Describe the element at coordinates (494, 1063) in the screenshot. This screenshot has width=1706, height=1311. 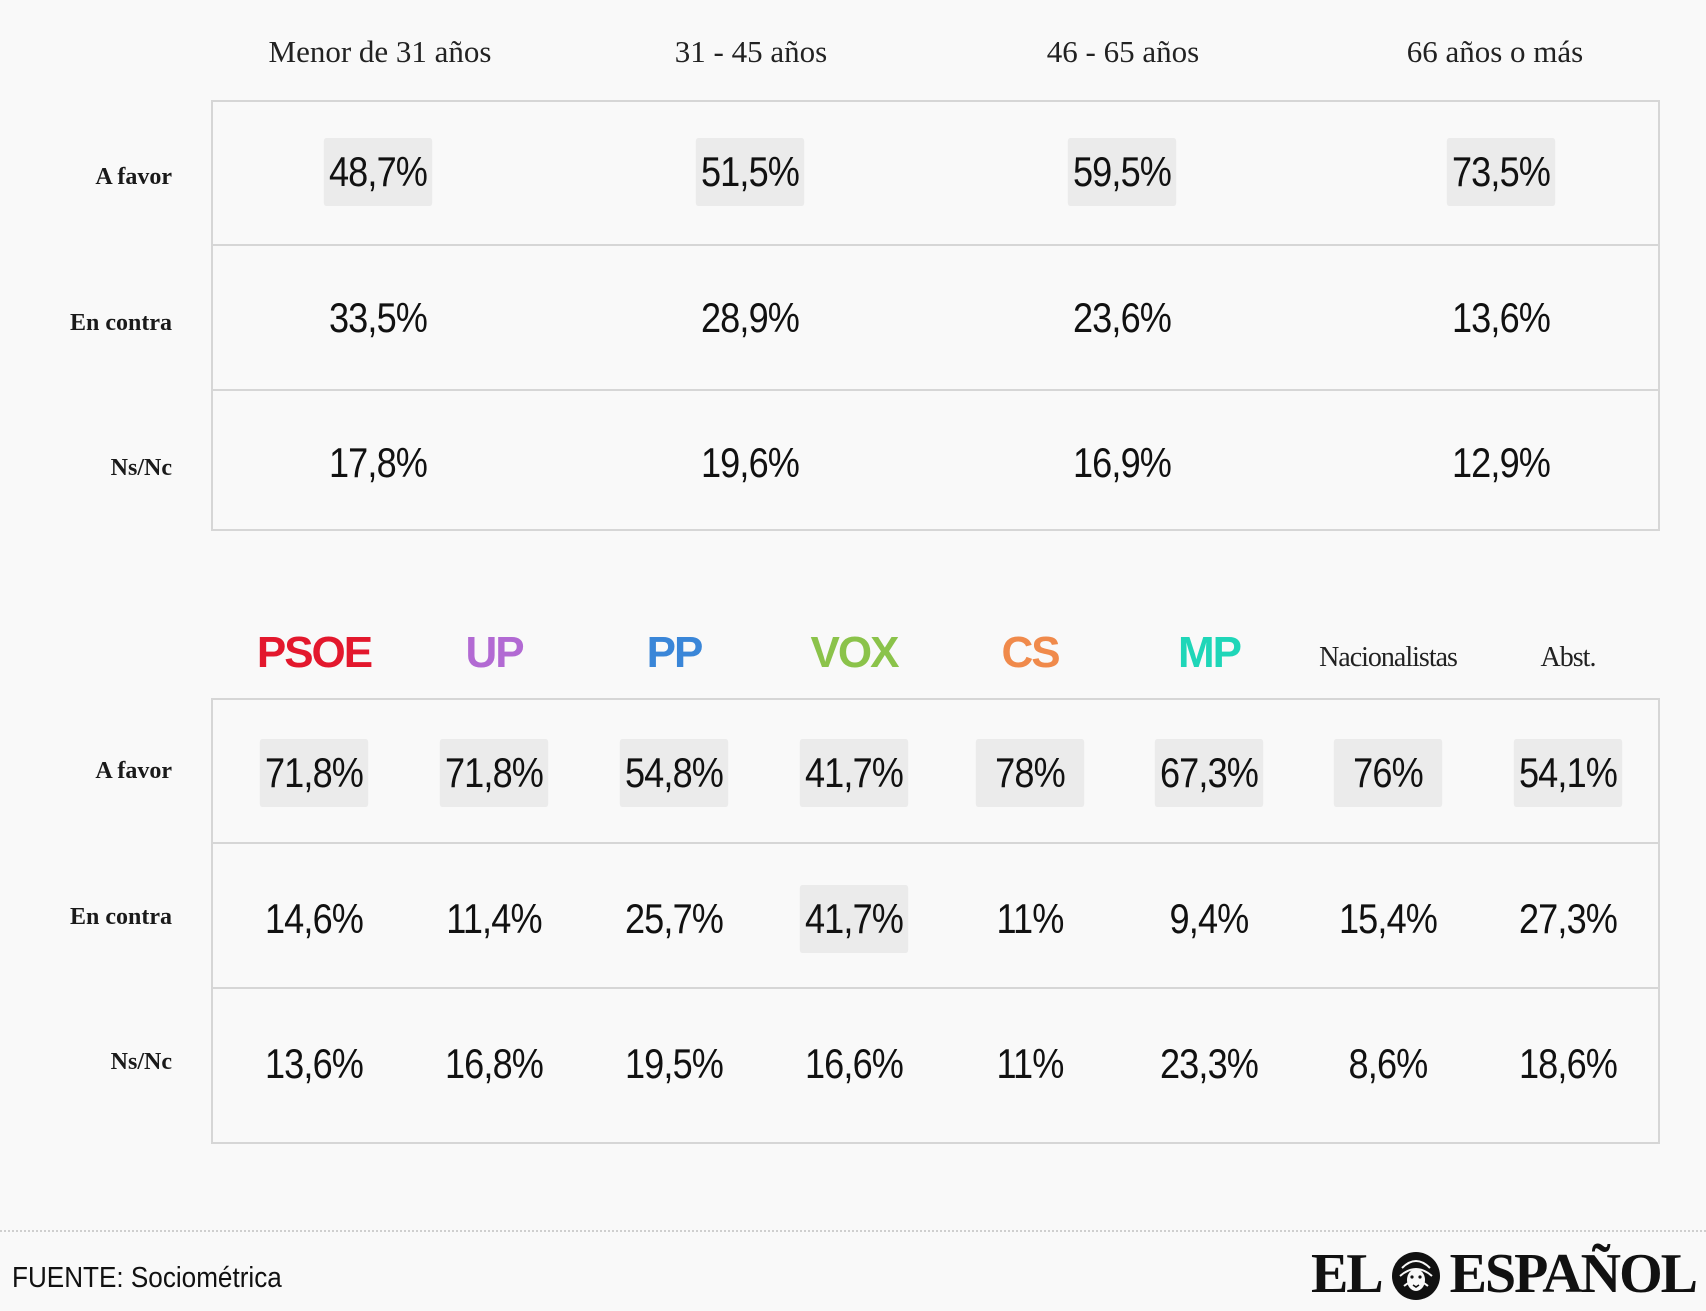
I see `table-cell: 16,8%` at that location.